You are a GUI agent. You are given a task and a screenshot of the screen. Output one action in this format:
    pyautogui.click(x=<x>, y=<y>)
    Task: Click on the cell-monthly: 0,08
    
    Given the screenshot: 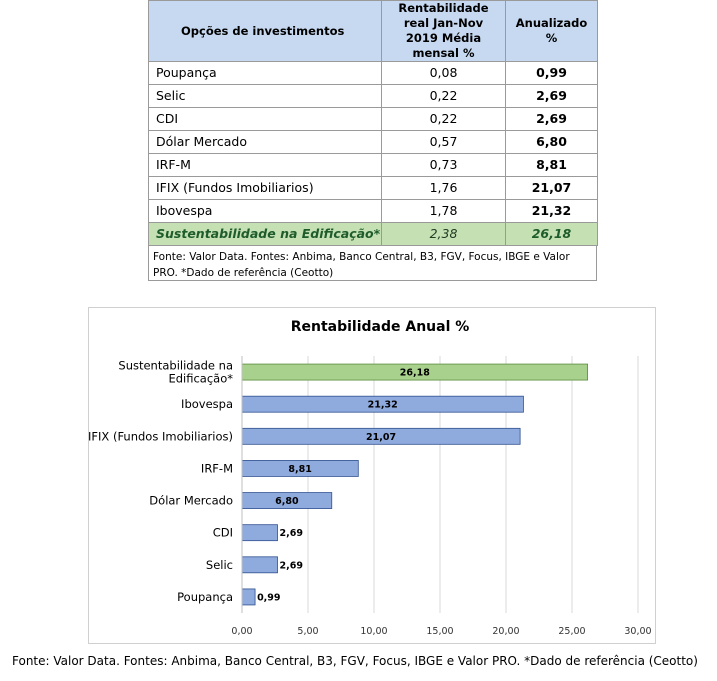 What is the action you would take?
    pyautogui.click(x=443, y=73)
    